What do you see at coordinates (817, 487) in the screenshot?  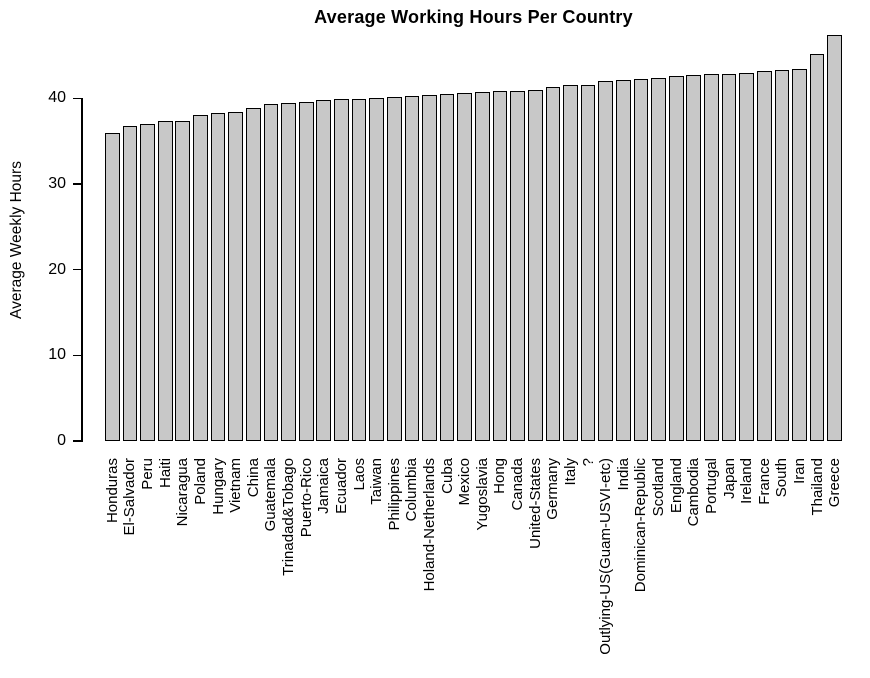 I see `x-tick-label: Thailand` at bounding box center [817, 487].